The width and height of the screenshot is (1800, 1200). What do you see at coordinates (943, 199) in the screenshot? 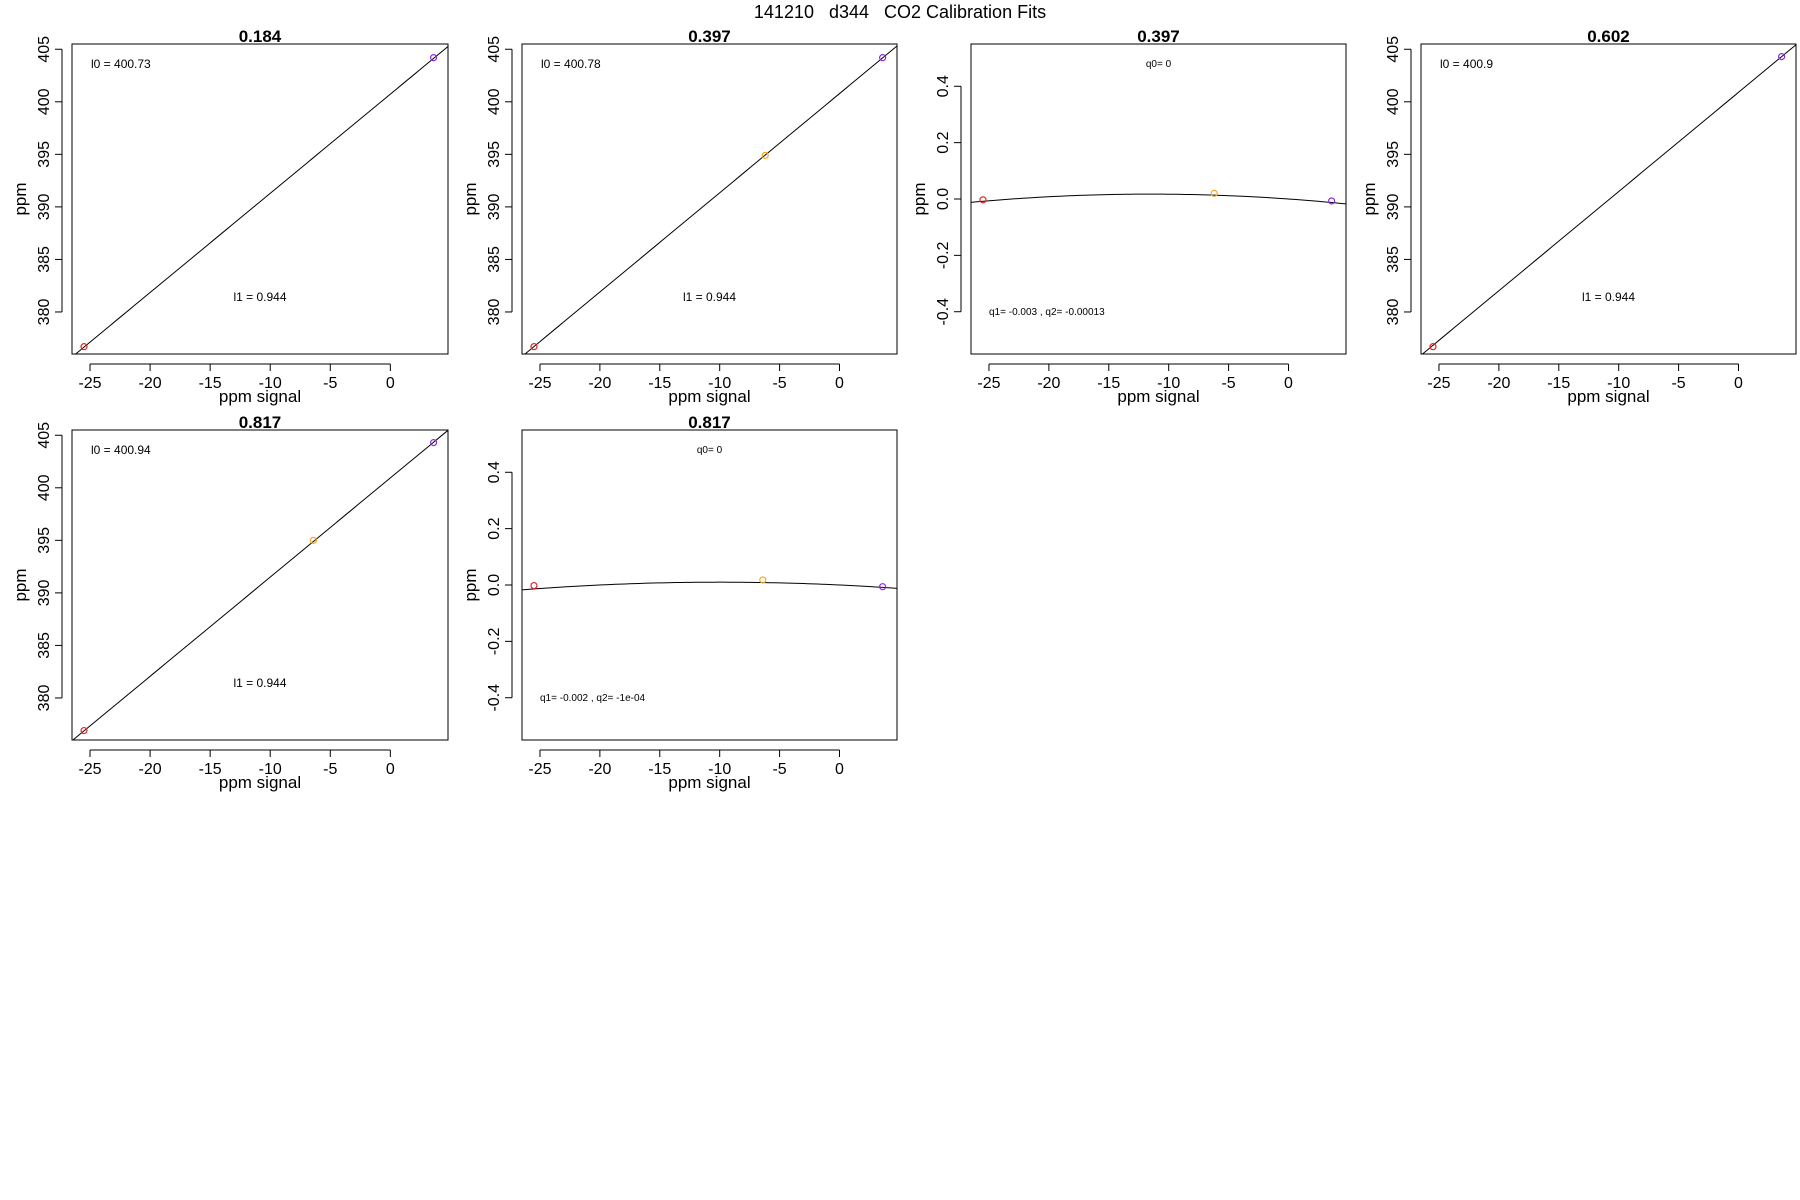
I see `y-tick-label: 0.0` at bounding box center [943, 199].